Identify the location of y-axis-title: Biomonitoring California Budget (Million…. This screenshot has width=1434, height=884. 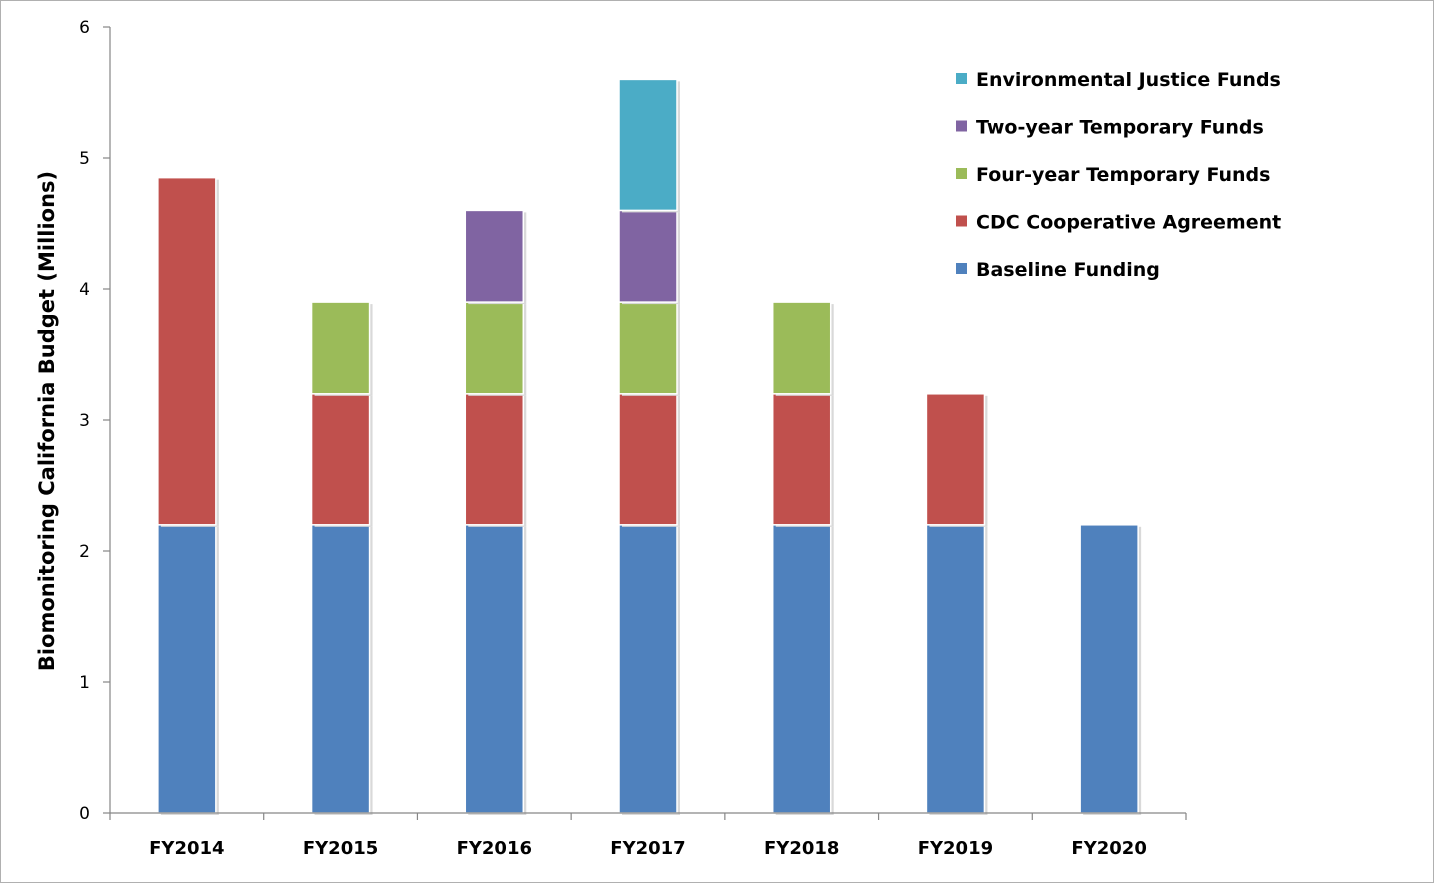
(47, 421).